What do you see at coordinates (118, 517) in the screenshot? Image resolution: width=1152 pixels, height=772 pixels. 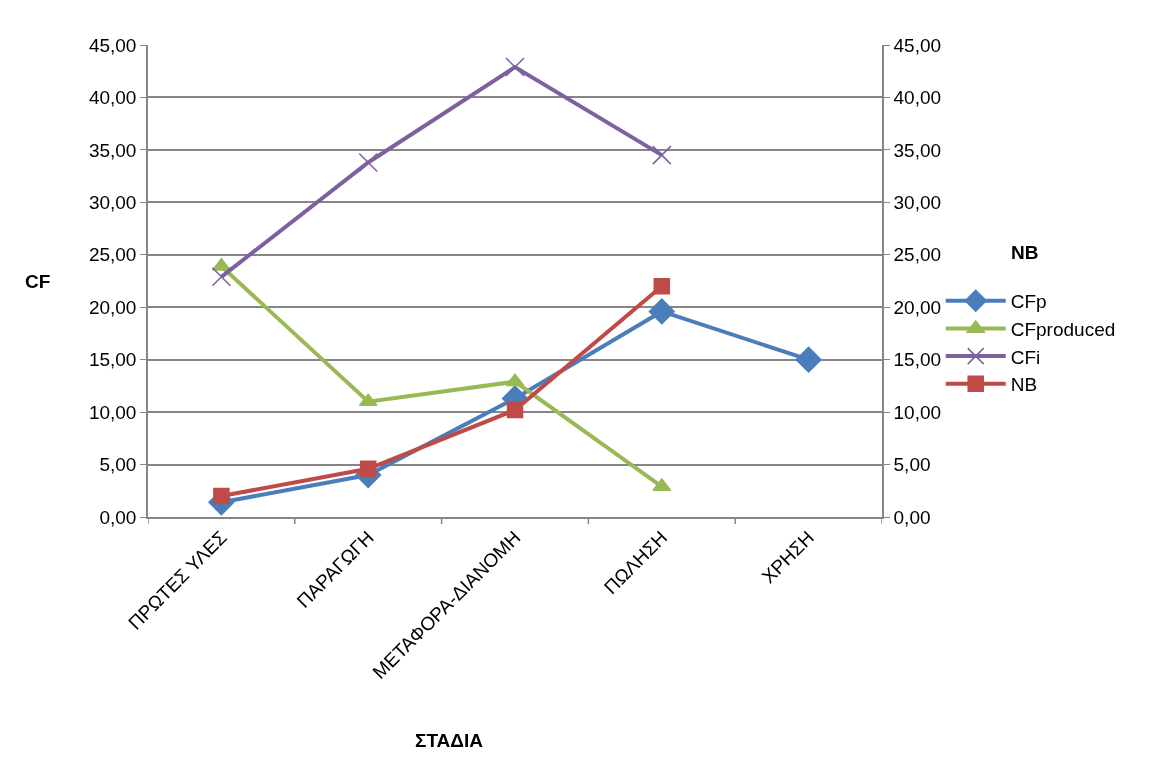 I see `y-tick-label: 0,00` at bounding box center [118, 517].